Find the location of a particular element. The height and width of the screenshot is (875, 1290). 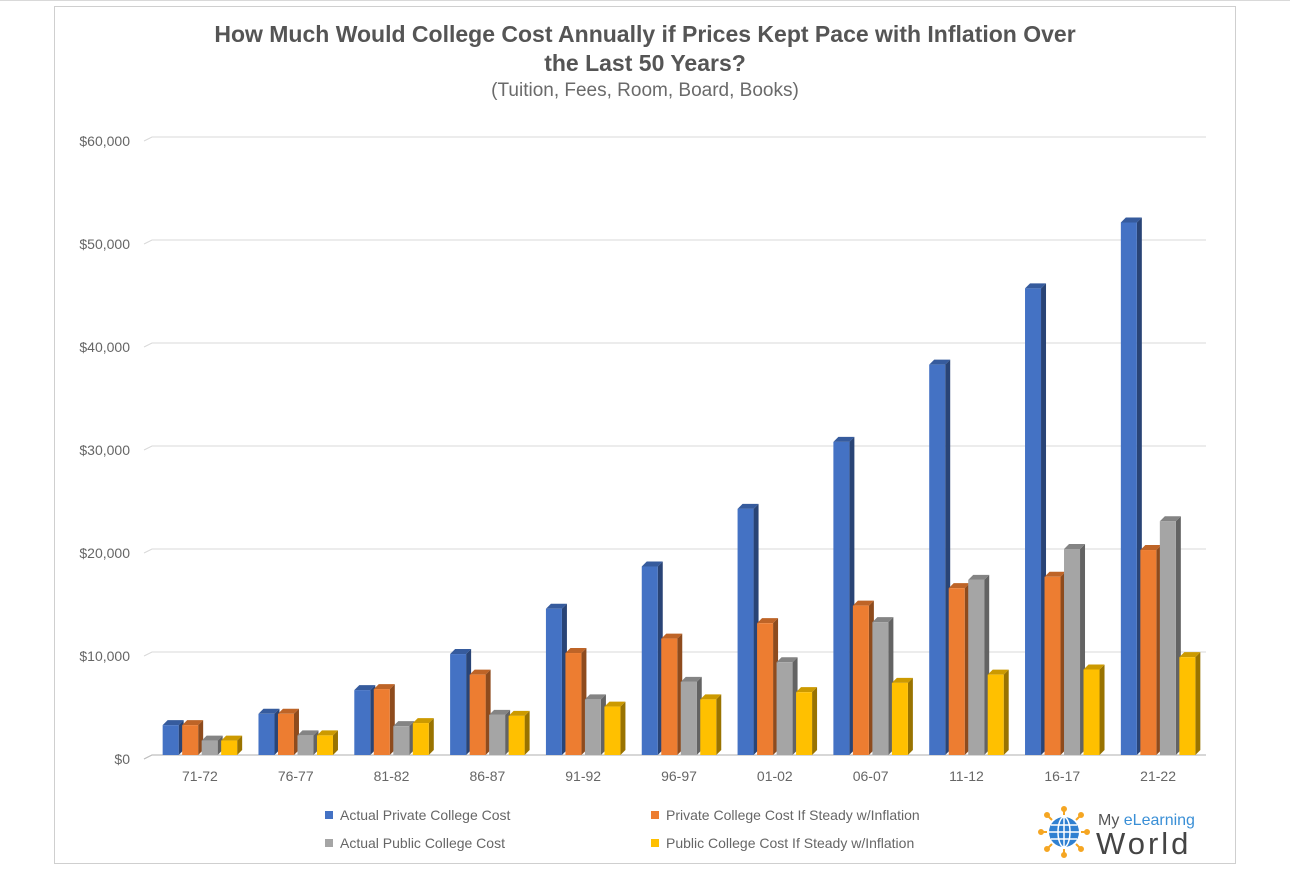

x-tick-label: 06-07 is located at coordinates (871, 776).